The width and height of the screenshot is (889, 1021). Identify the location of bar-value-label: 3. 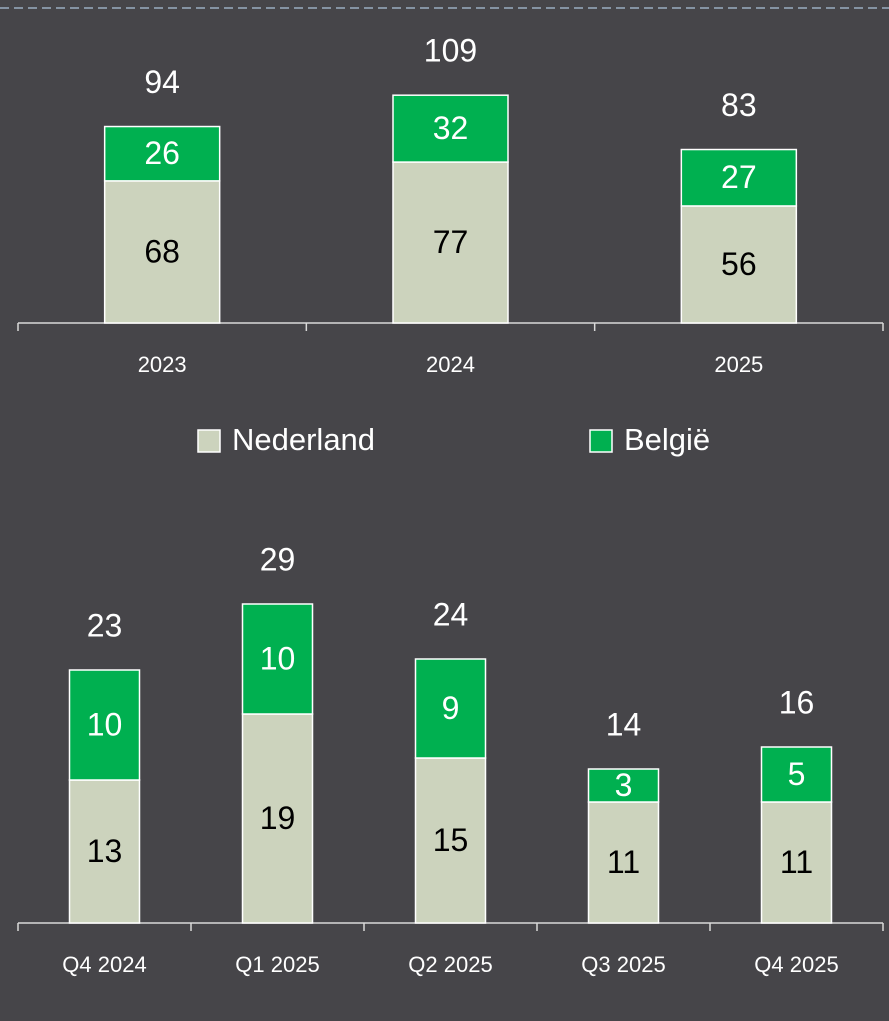
(624, 785).